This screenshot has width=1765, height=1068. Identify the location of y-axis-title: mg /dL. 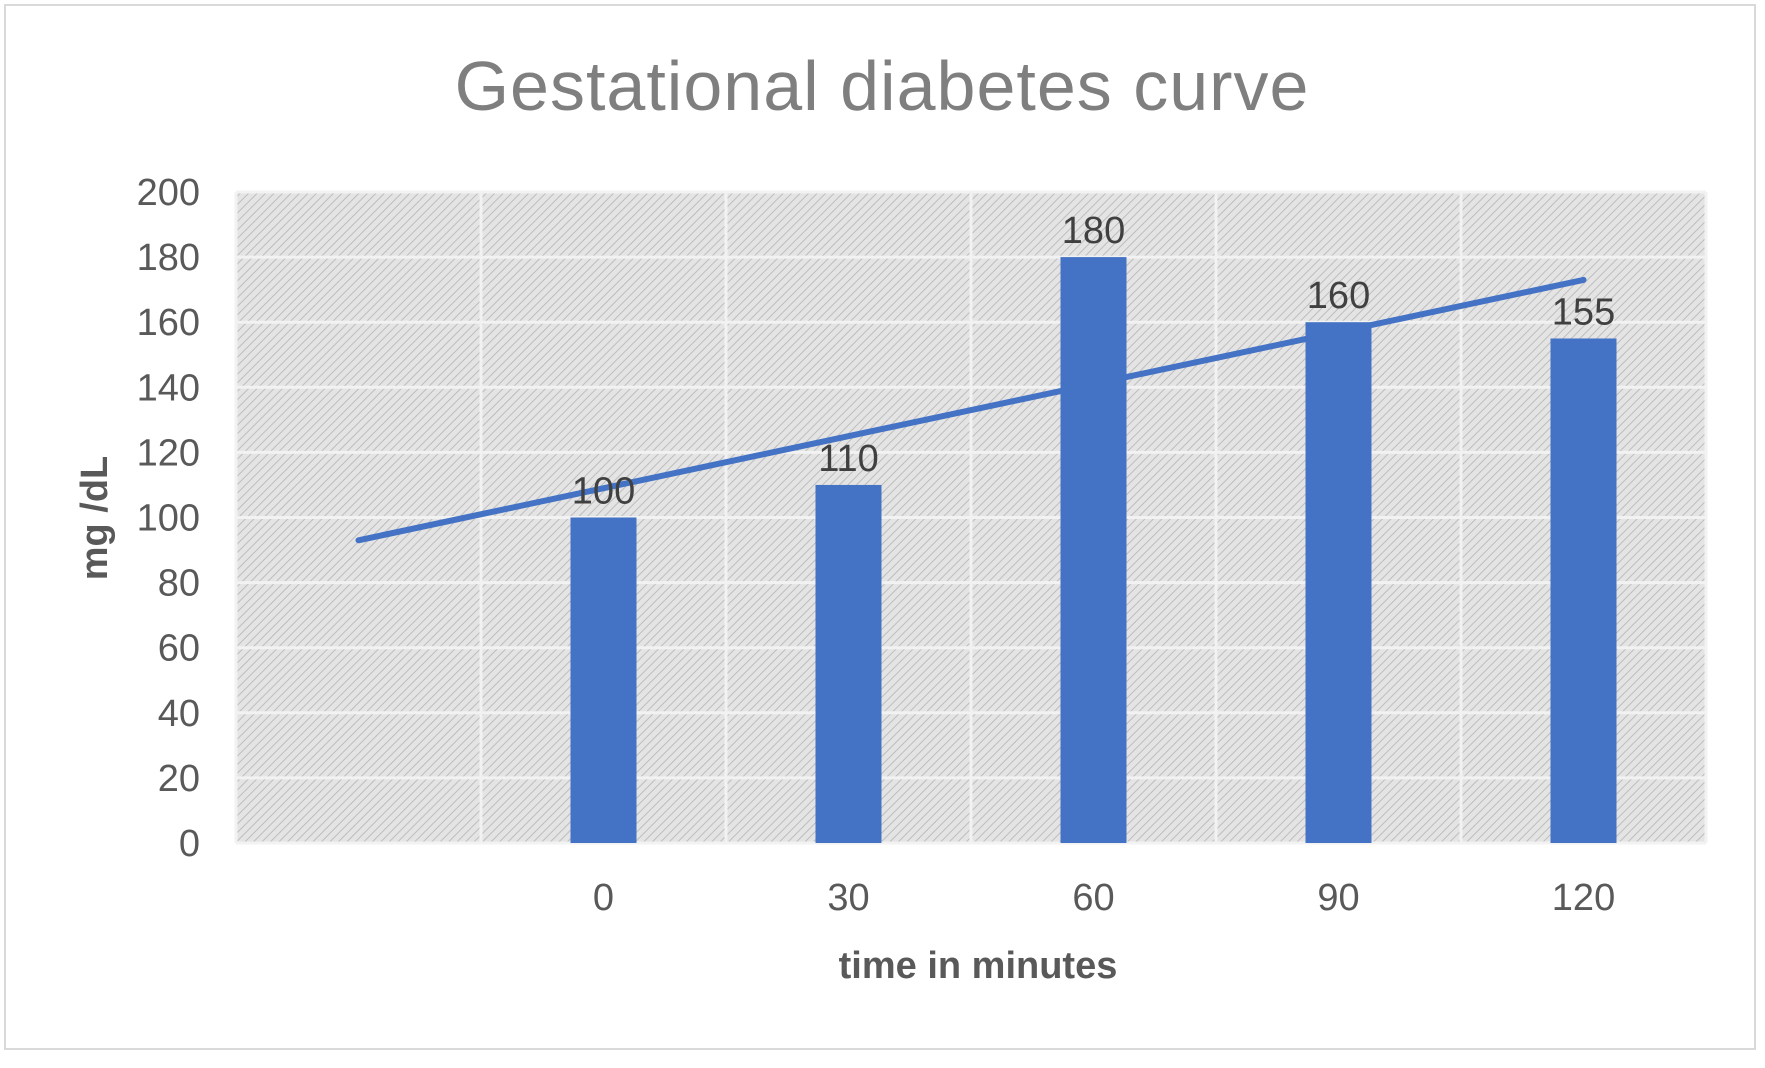
(95, 518).